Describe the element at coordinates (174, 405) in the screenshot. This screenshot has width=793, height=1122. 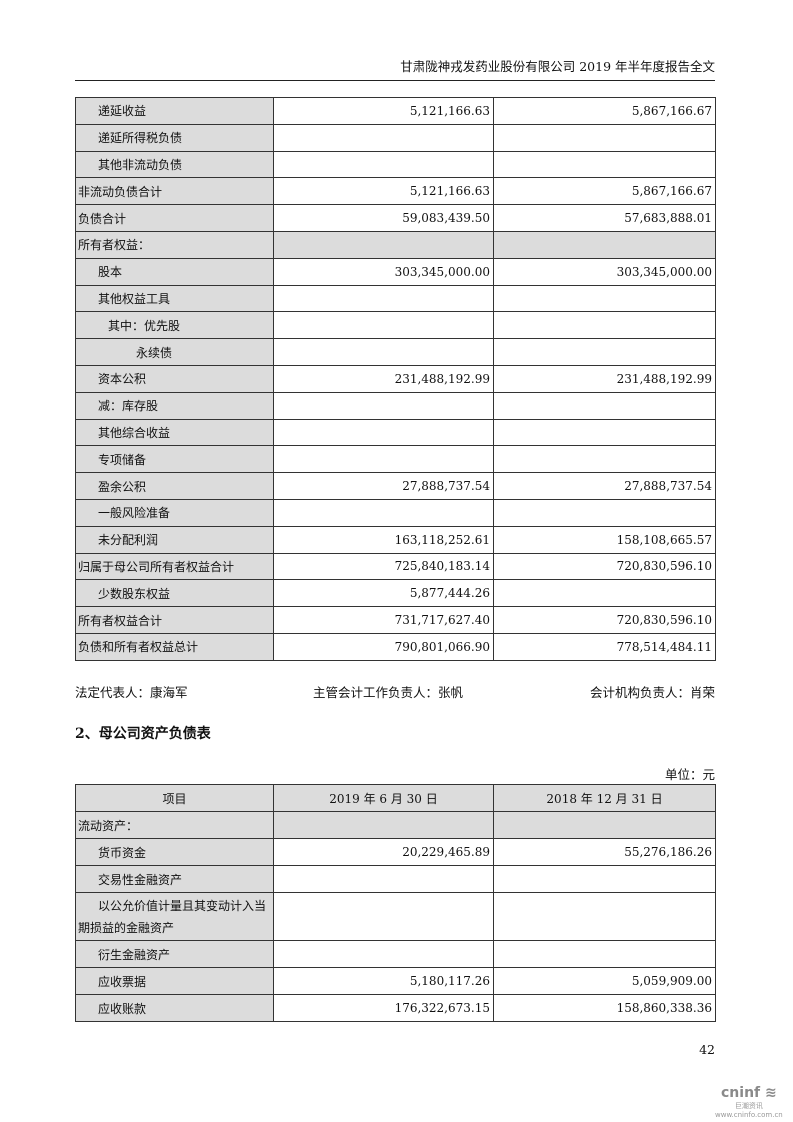
I see `row-label: 减：库存股` at that location.